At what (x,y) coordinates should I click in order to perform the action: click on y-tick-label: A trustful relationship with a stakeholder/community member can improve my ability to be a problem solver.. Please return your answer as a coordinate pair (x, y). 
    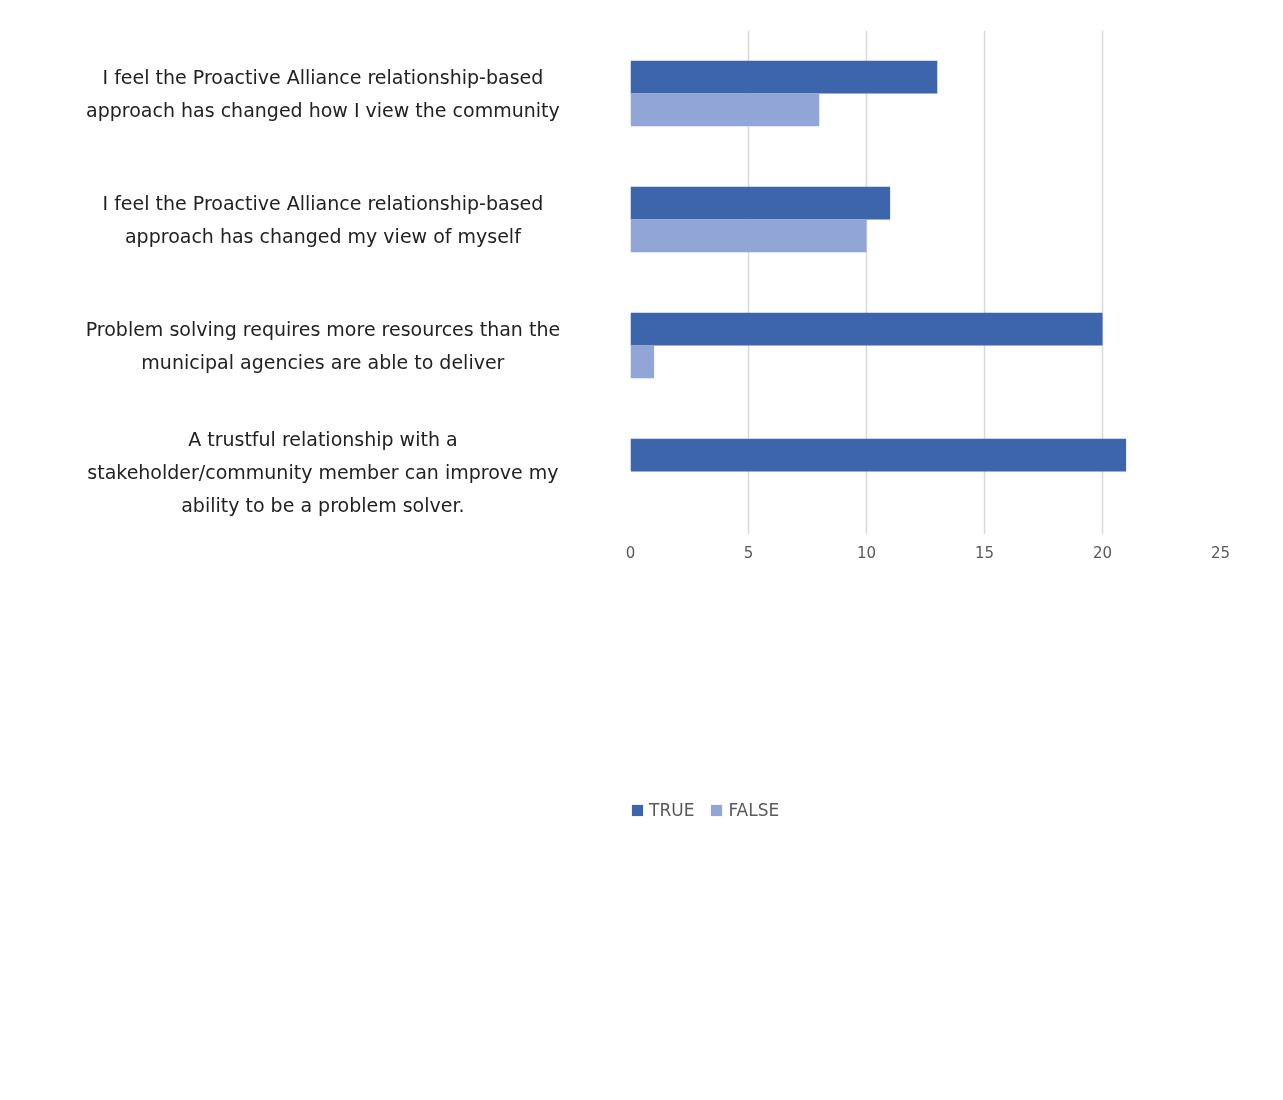
    Looking at the image, I should click on (323, 471).